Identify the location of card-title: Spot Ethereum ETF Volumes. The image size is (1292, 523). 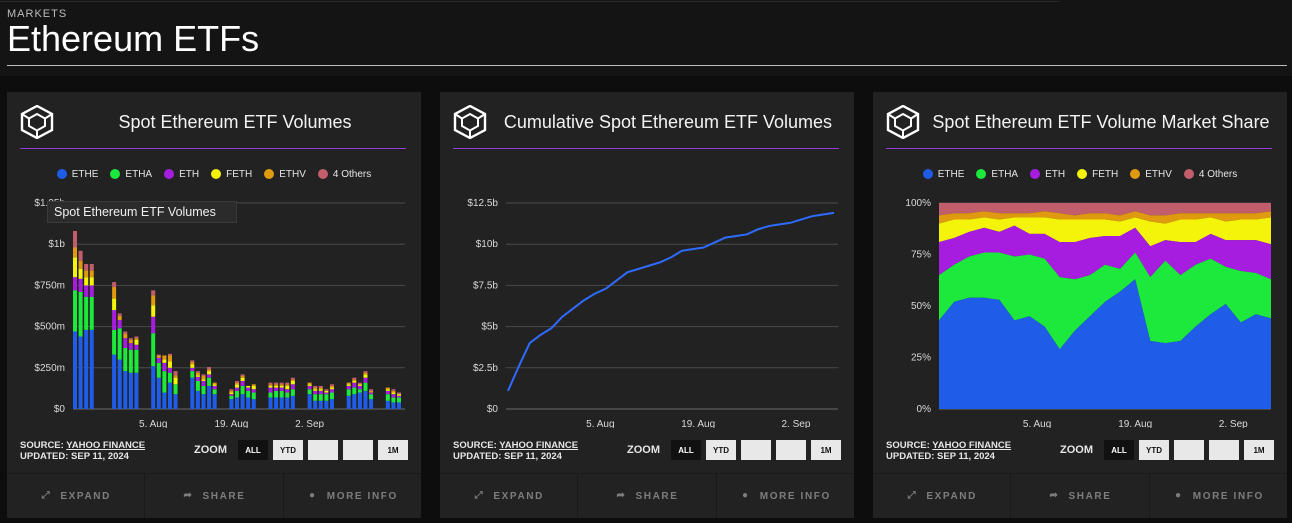
(235, 122).